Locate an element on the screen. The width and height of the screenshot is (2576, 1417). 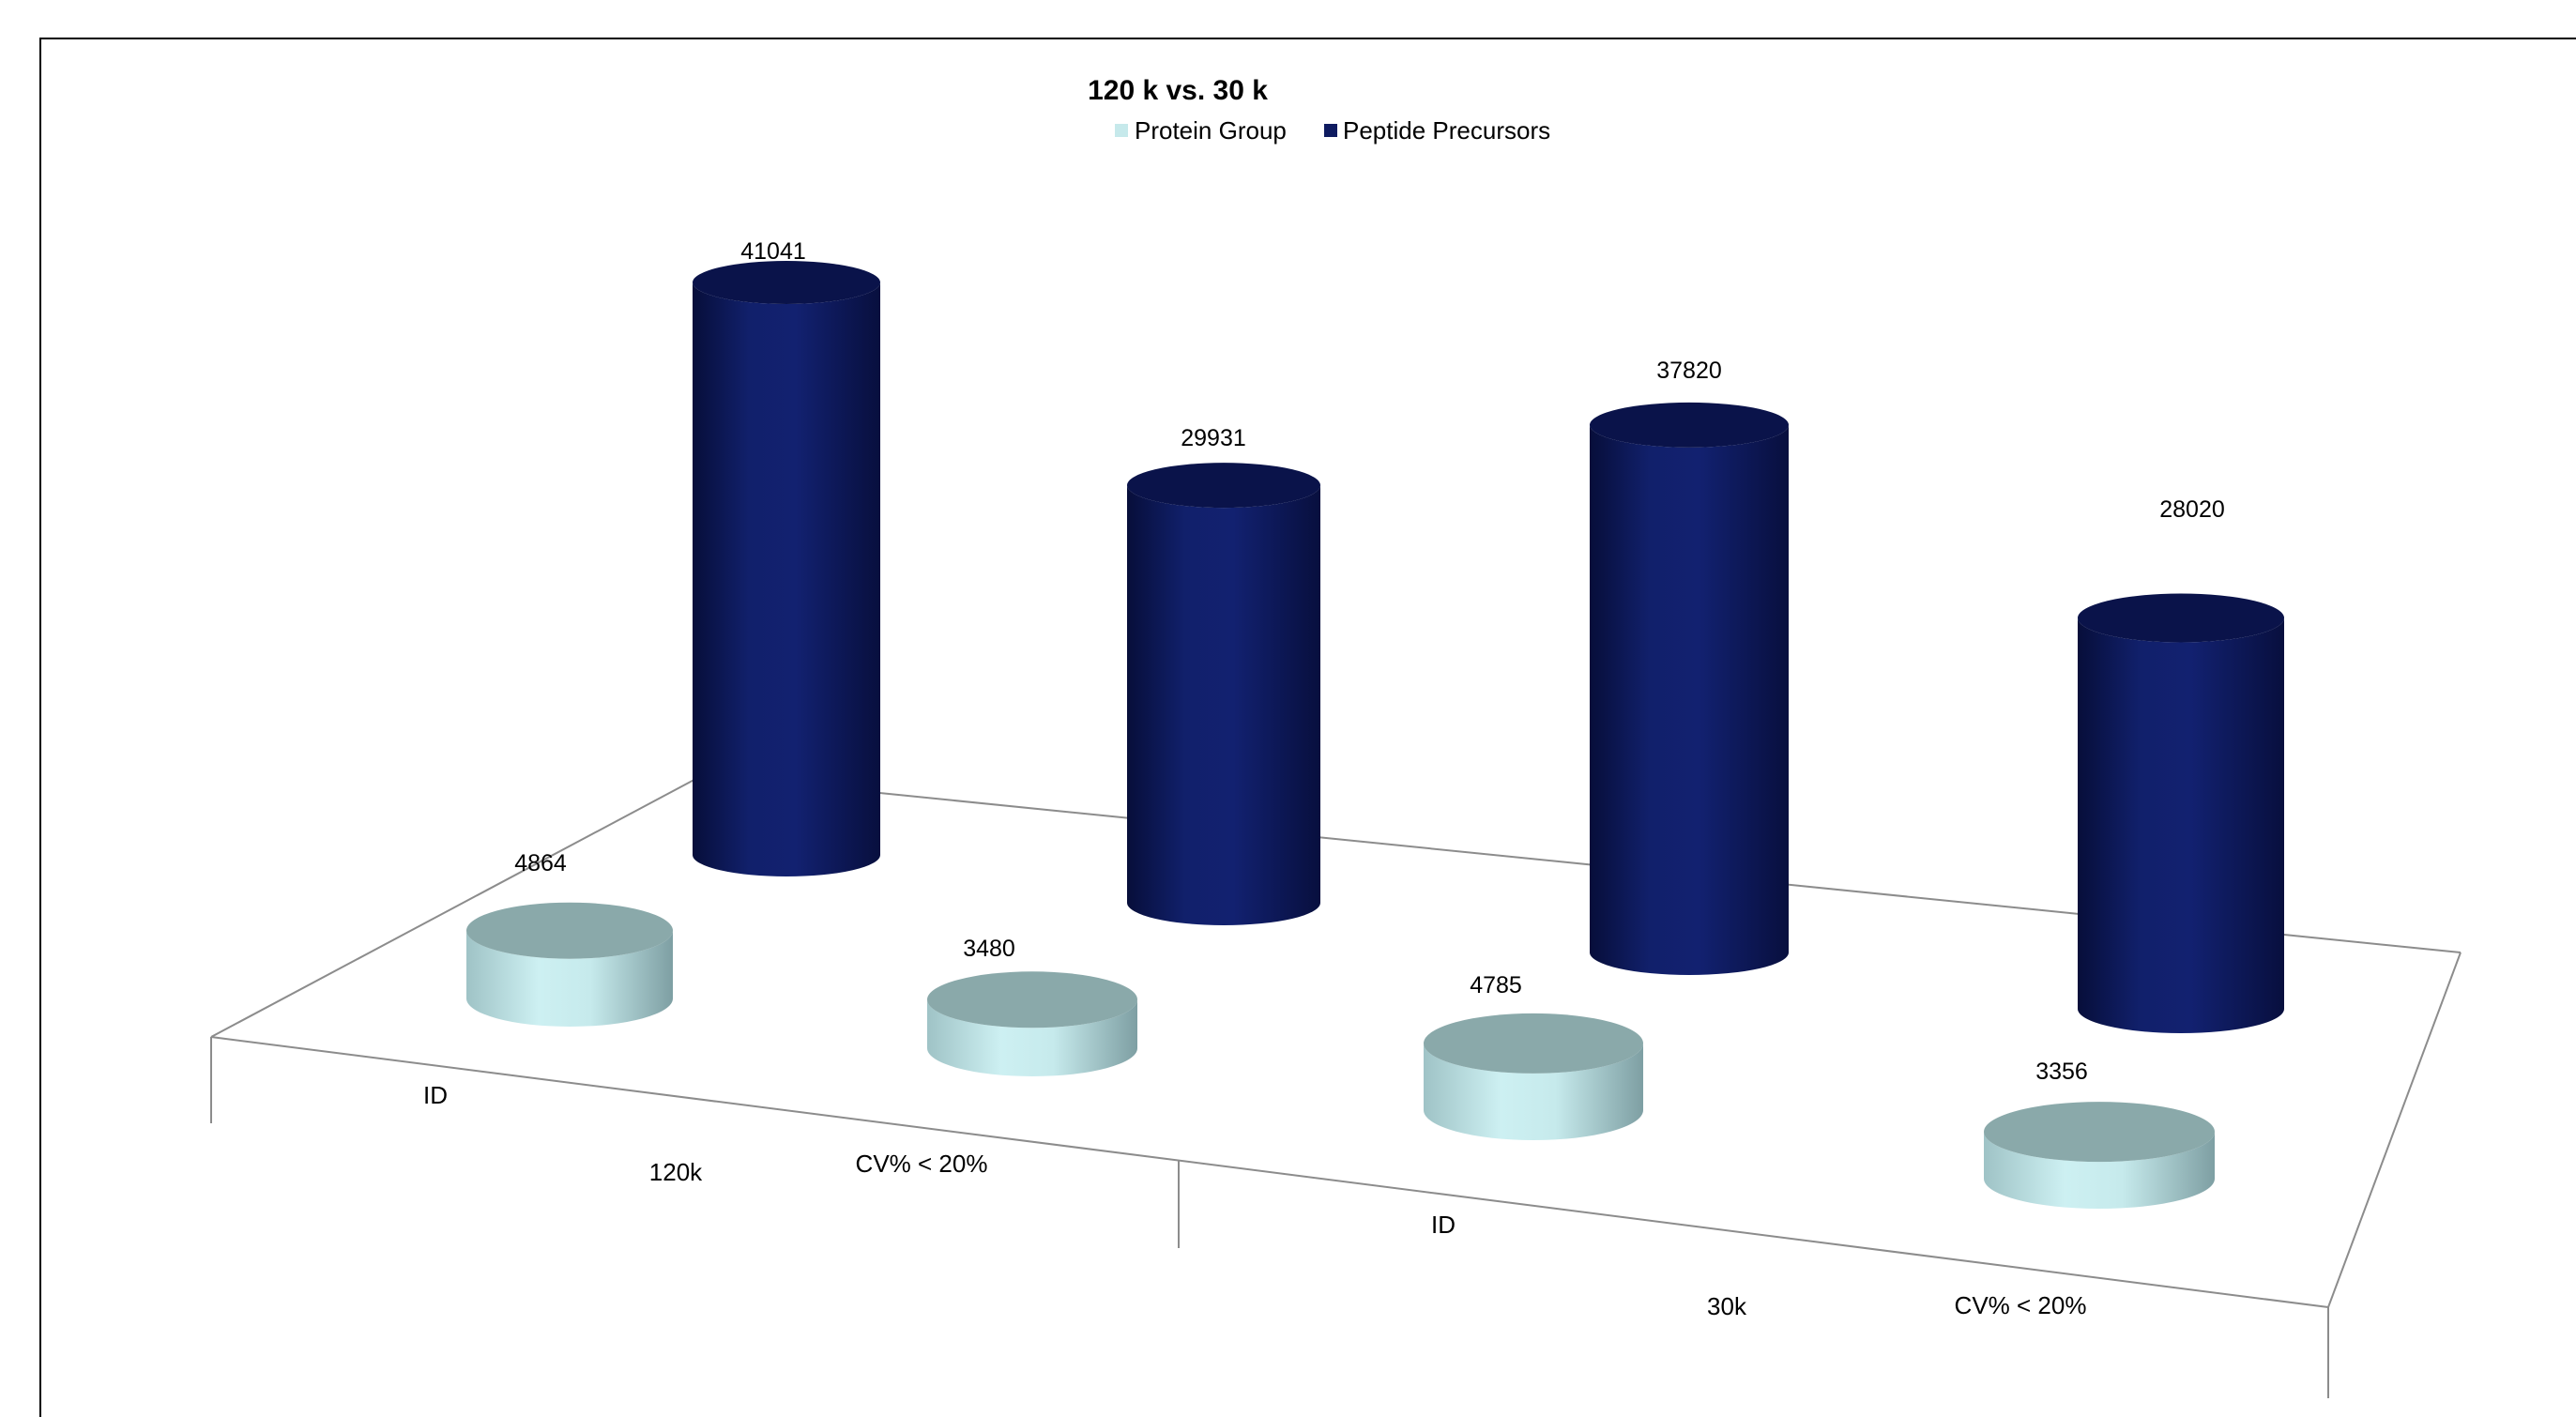
bar-peptide-precursors-1-top is located at coordinates (786, 282).